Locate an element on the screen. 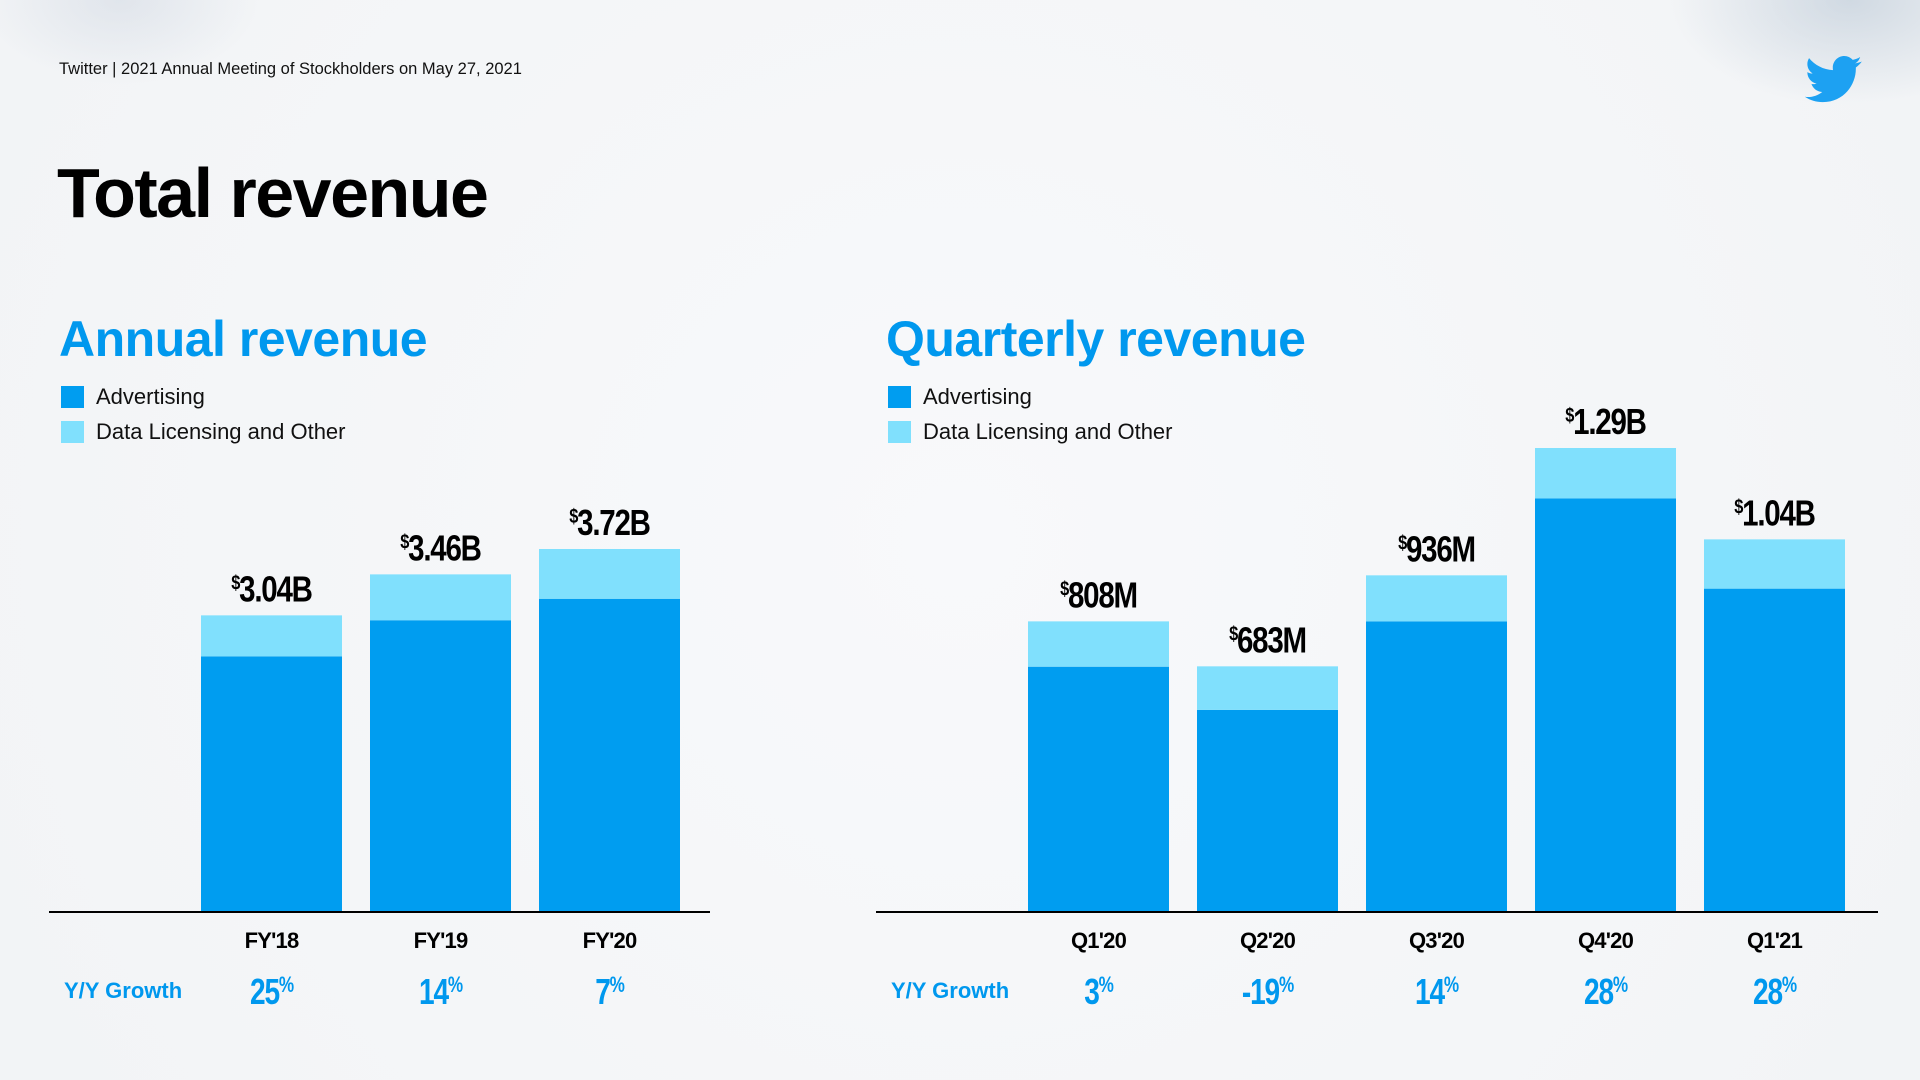  x-tick-label: Q4'20 is located at coordinates (1606, 940).